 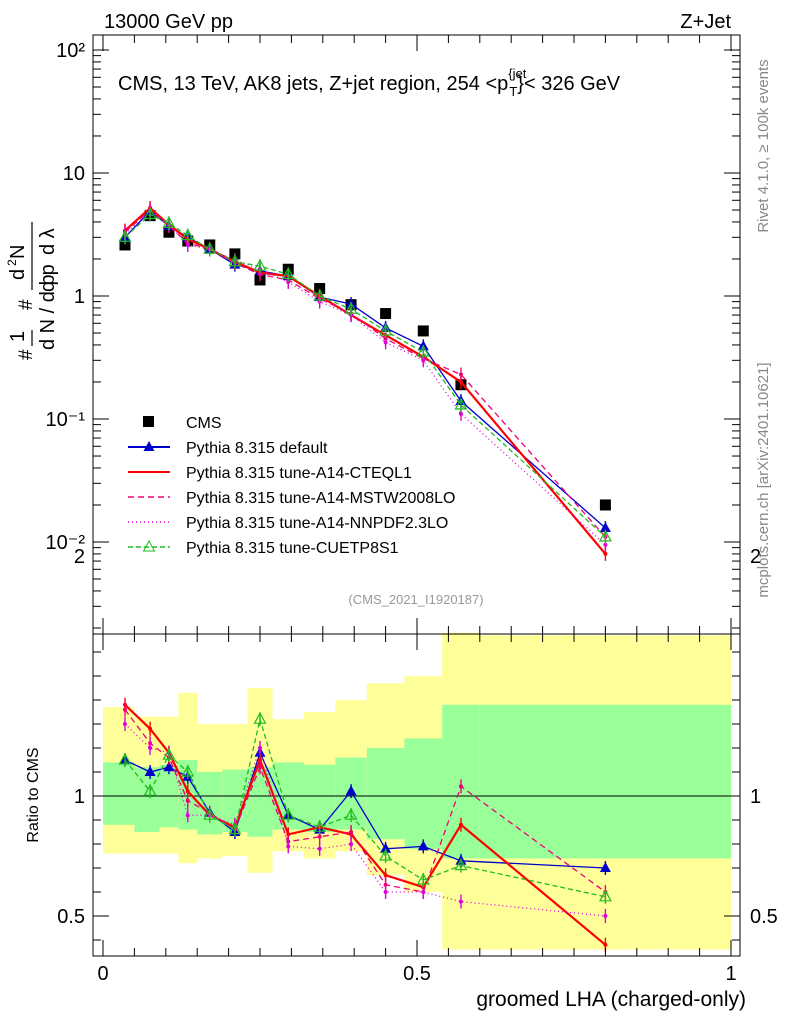 What do you see at coordinates (417, 974) in the screenshot?
I see `x-tick-label: 0.5` at bounding box center [417, 974].